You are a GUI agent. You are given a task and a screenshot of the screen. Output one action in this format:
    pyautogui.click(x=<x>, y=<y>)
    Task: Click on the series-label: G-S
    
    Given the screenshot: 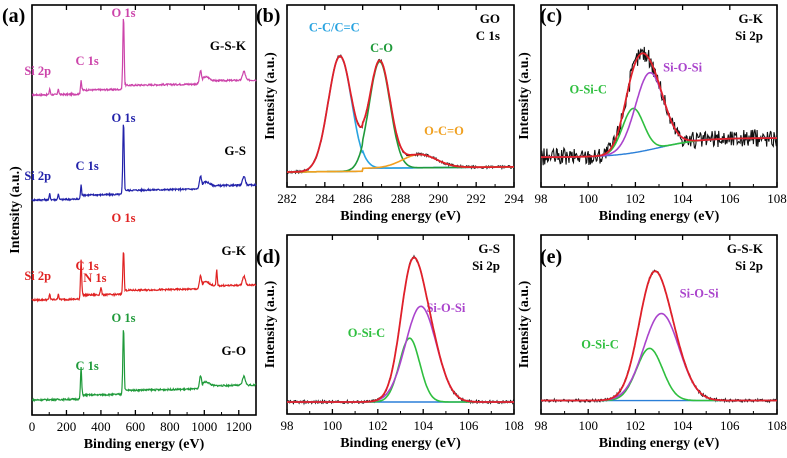 What is the action you would take?
    pyautogui.click(x=235, y=150)
    